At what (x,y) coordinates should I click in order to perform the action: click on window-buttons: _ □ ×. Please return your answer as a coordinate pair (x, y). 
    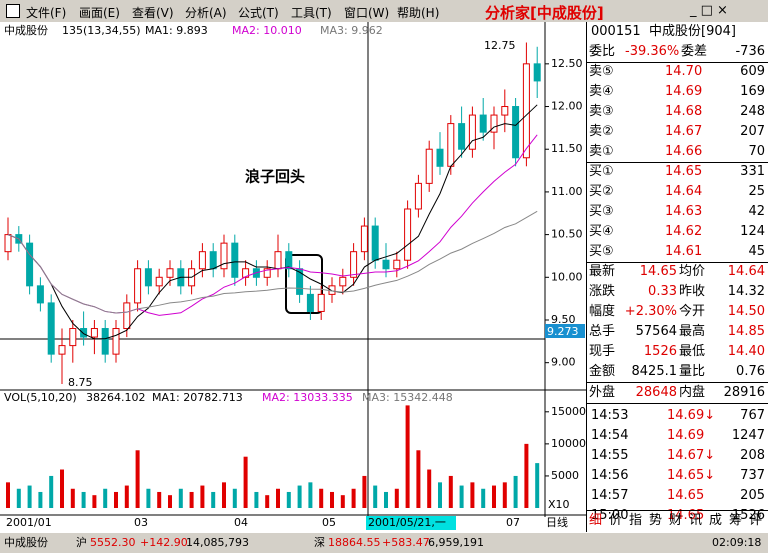
    Looking at the image, I should click on (709, 10).